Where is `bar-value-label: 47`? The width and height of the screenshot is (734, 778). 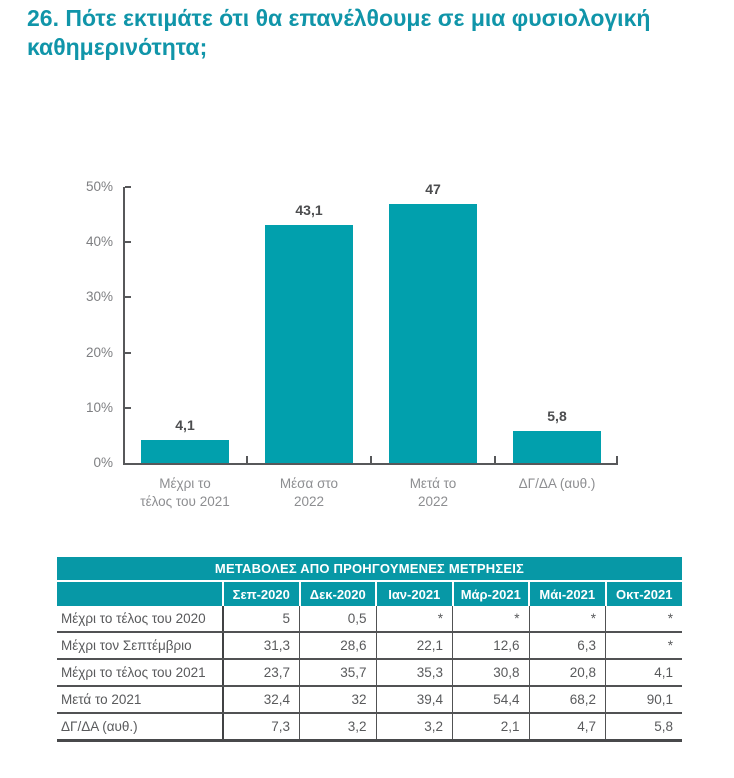 bar-value-label: 47 is located at coordinates (433, 188).